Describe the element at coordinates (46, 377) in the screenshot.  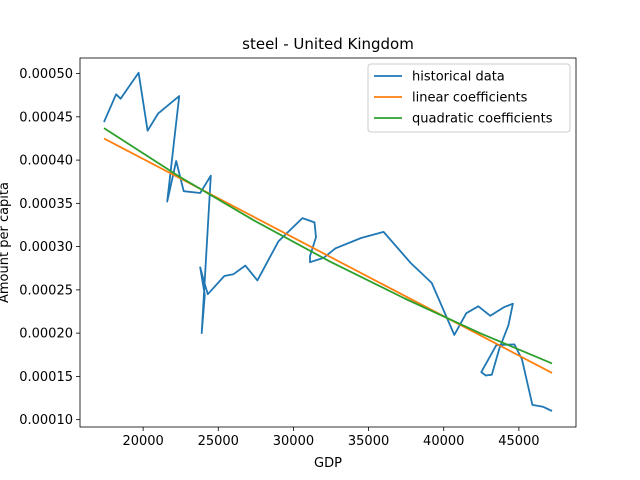
I see `y-tick-label: 0.00015` at that location.